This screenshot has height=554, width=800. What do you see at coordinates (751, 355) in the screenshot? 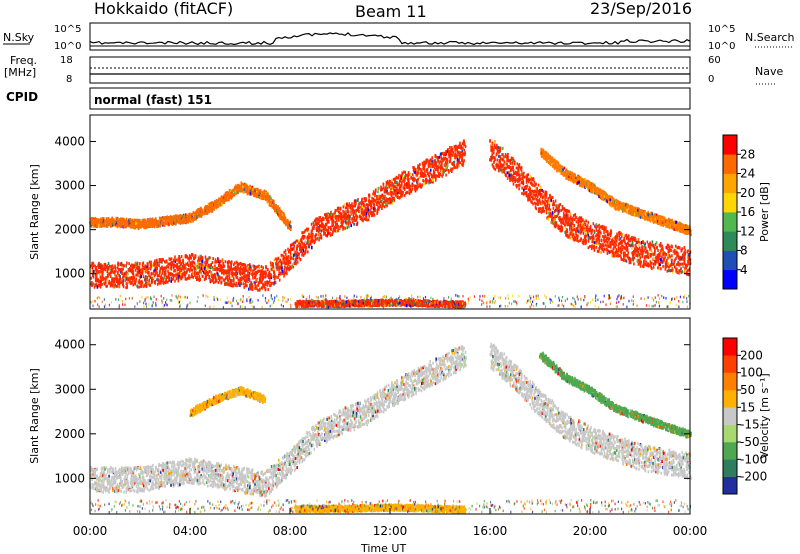
I see `velocity-colorbar-label-0: 200` at bounding box center [751, 355].